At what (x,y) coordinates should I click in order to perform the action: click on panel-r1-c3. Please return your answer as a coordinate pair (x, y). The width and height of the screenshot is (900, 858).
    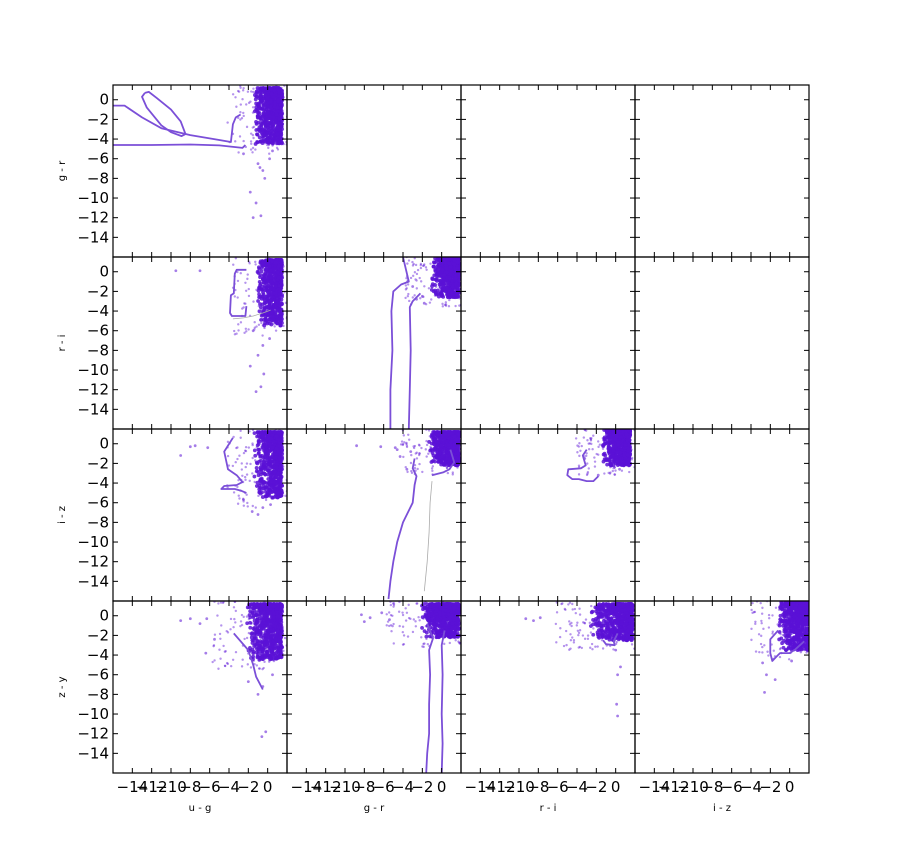
    Looking at the image, I should click on (722, 343).